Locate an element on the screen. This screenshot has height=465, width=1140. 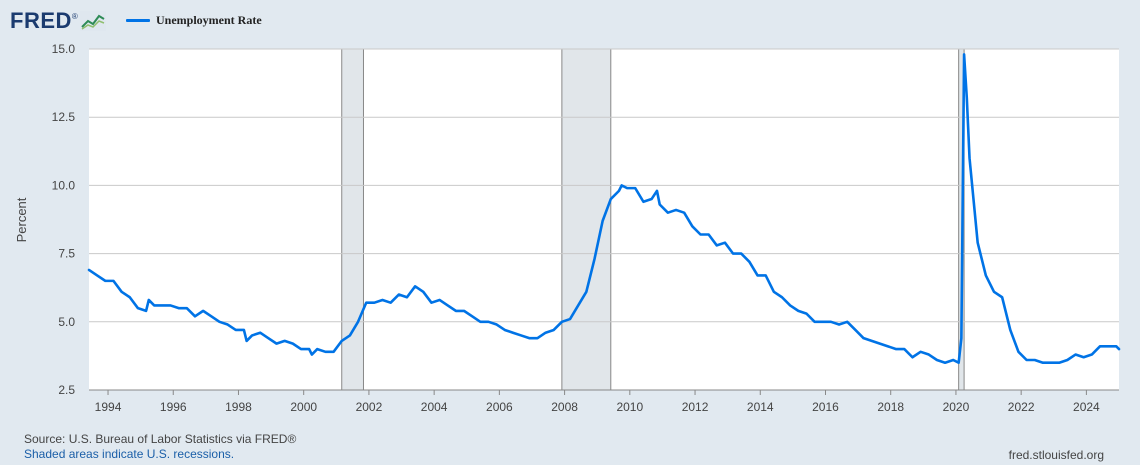
recession-band is located at coordinates (352, 219).